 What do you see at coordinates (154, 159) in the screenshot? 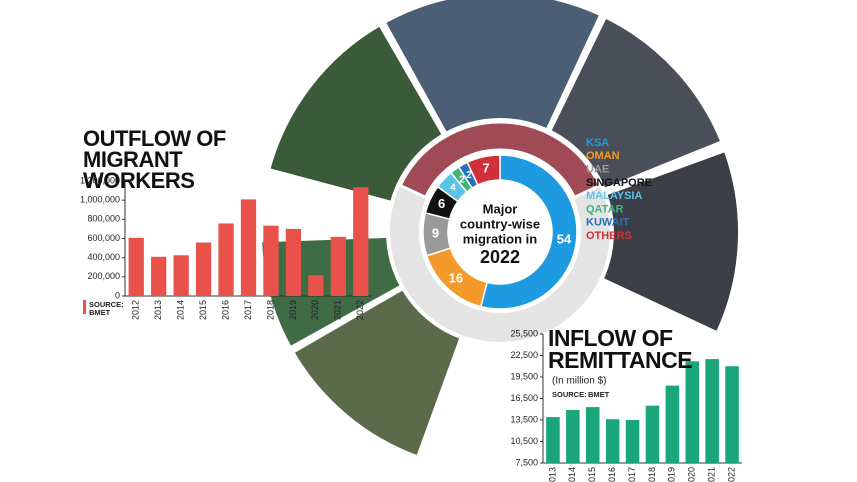
I see `outflow-title: OUTFLOW OF MIGRANT WORKERS` at bounding box center [154, 159].